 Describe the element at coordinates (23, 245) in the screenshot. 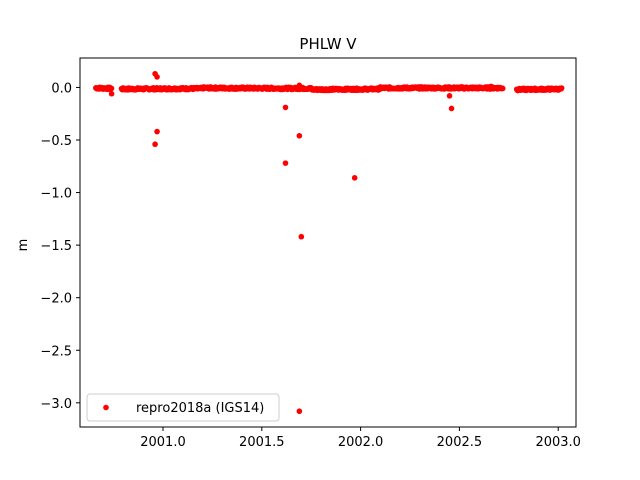

I see `y-axis-label: m` at that location.